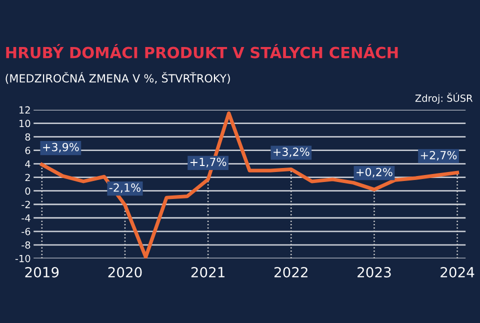 The image size is (480, 323). What do you see at coordinates (25, 124) in the screenshot?
I see `y-tick-label: 10` at bounding box center [25, 124].